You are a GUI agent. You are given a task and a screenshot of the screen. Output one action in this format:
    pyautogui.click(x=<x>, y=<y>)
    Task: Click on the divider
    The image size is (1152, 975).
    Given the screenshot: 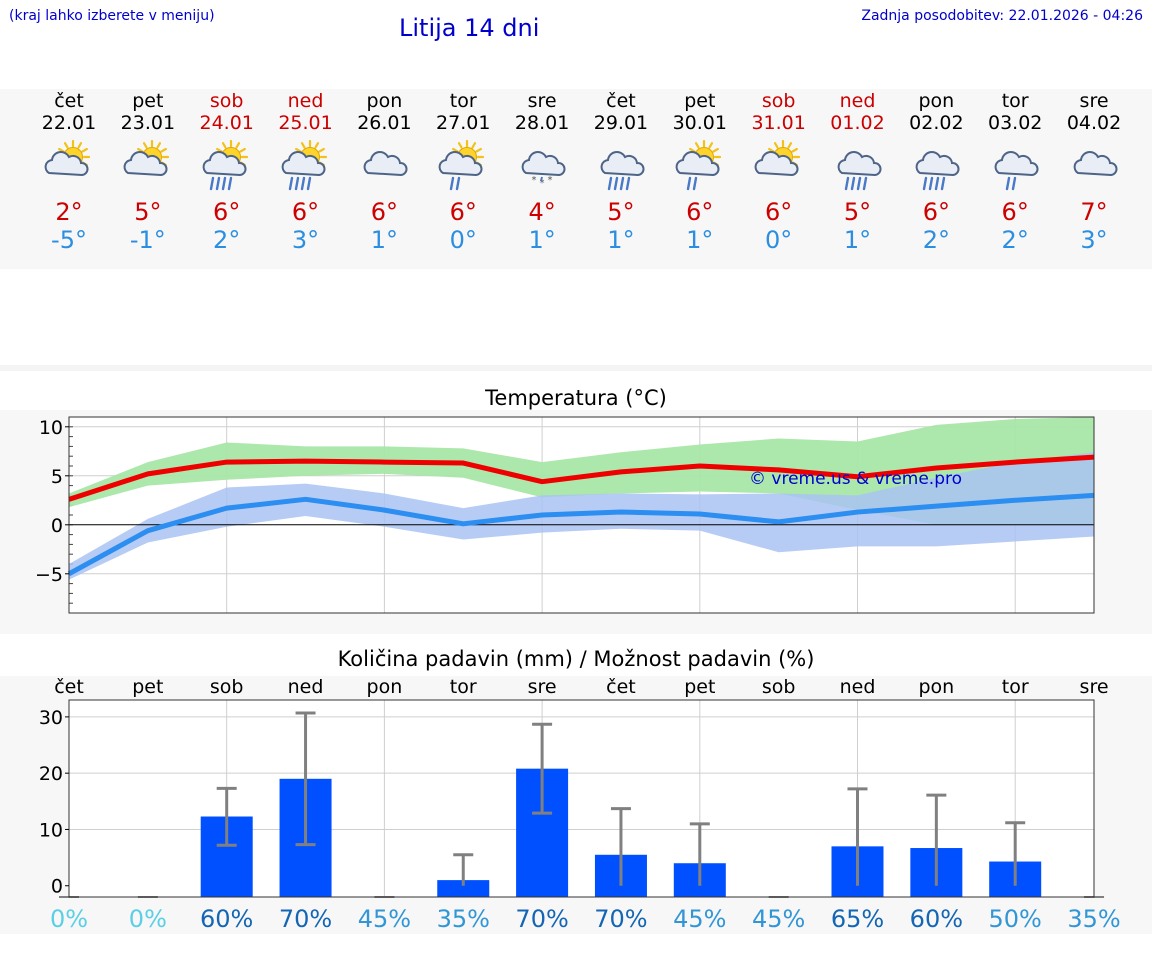 What is the action you would take?
    pyautogui.click(x=576, y=368)
    